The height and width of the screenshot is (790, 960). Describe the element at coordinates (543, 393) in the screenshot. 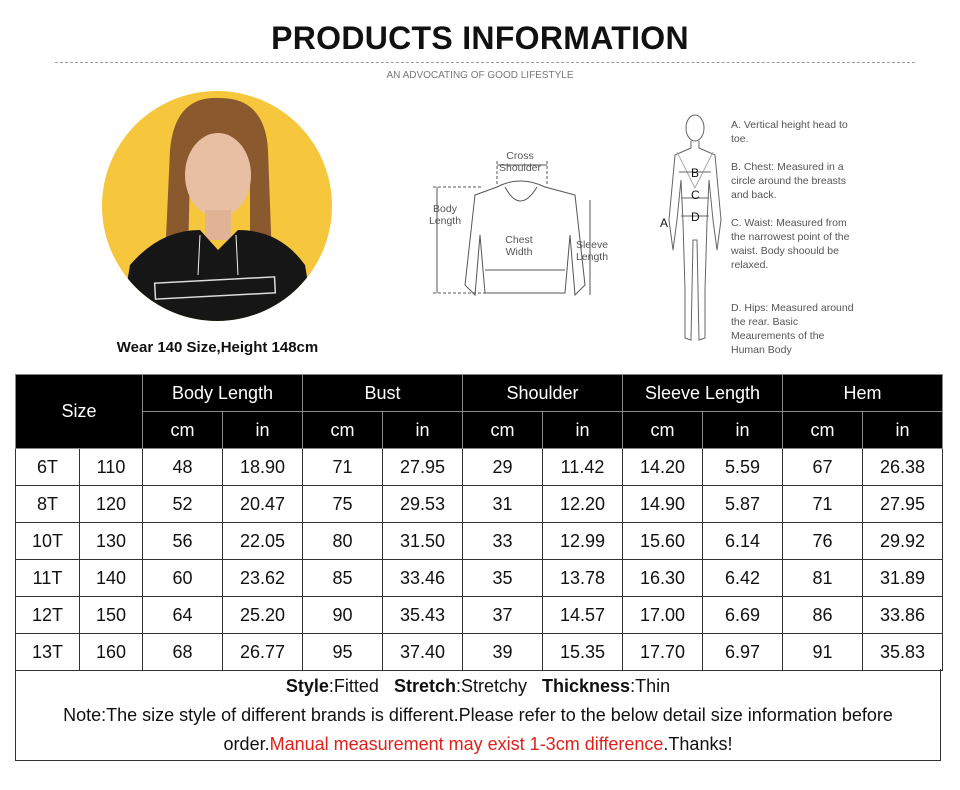

I see `group-header: Shoulder` at that location.